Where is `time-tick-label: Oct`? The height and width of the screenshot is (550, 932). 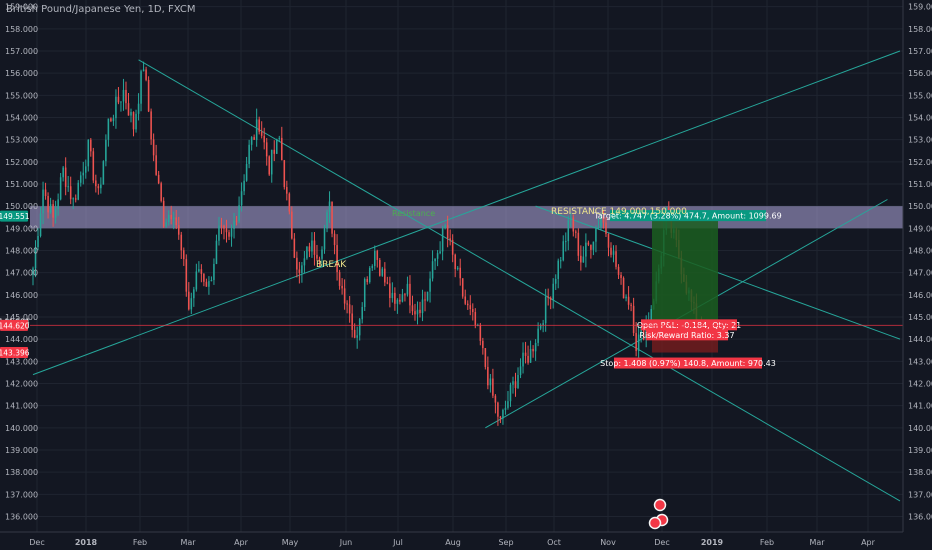
time-tick-label: Oct is located at coordinates (554, 542).